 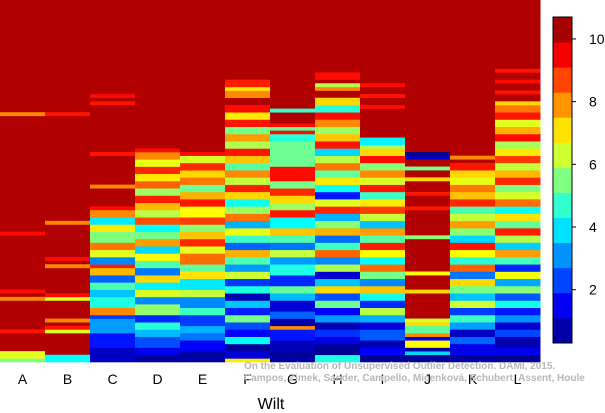 What do you see at coordinates (427, 379) in the screenshot?
I see `x-tick-label: J` at bounding box center [427, 379].